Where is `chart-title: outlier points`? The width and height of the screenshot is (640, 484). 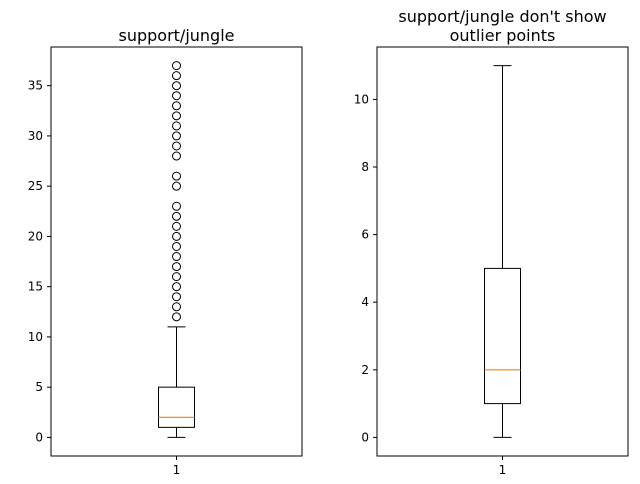 chart-title: outlier points is located at coordinates (503, 35).